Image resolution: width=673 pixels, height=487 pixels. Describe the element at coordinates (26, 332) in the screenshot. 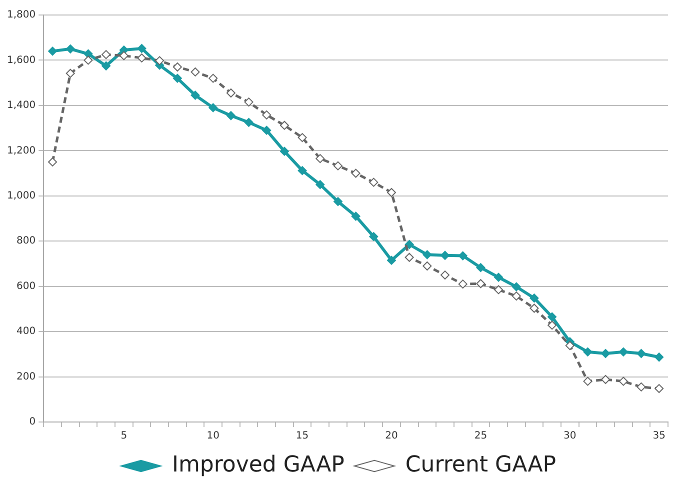

I see `y-tick-label: 400` at that location.